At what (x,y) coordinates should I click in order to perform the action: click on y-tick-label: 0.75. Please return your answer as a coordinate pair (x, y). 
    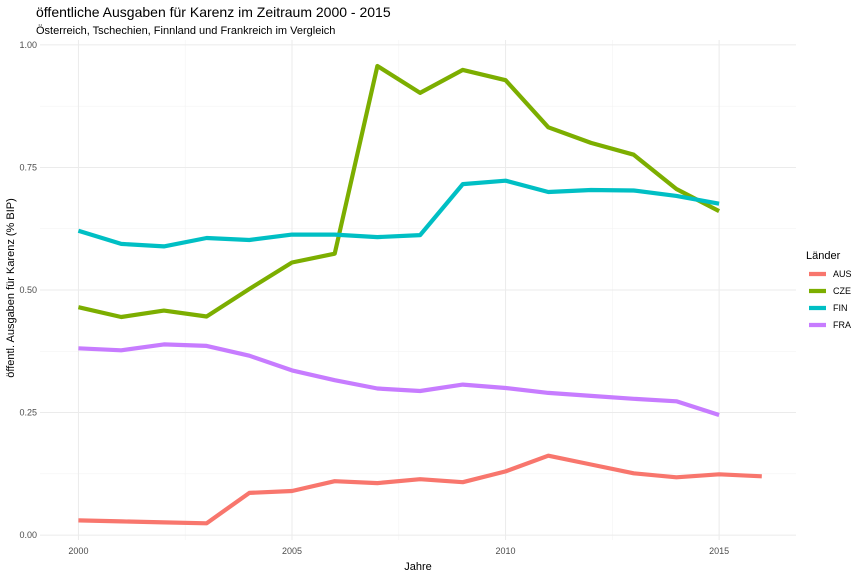
    Looking at the image, I should click on (28, 167).